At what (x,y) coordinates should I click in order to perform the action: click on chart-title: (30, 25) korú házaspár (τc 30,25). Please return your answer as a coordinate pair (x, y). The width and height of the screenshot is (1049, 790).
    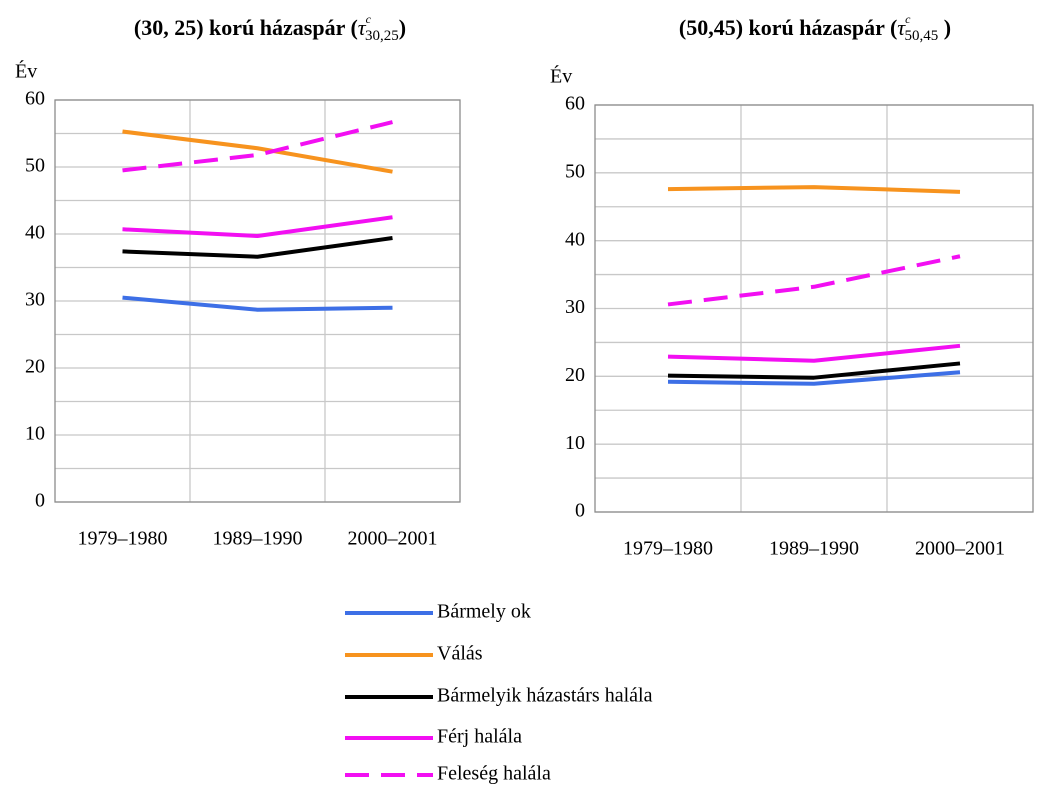
    Looking at the image, I should click on (270, 28).